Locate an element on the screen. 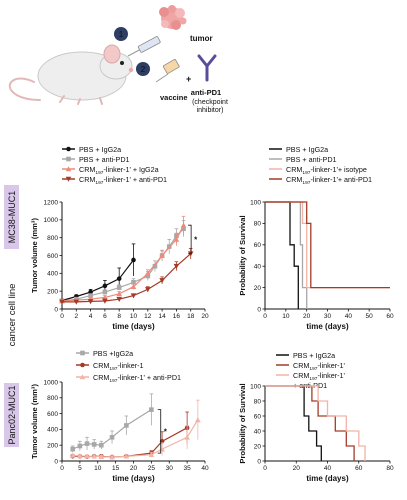  y-tick-label: 1200 is located at coordinates (51, 202).